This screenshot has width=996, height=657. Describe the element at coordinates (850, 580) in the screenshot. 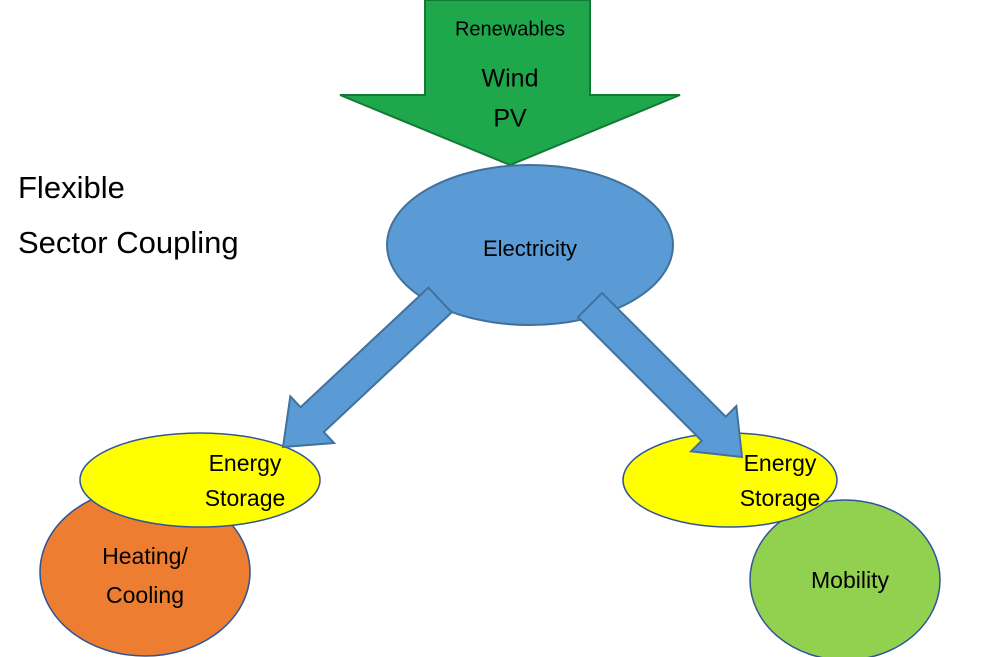

I see `sector-label: Mobility` at that location.